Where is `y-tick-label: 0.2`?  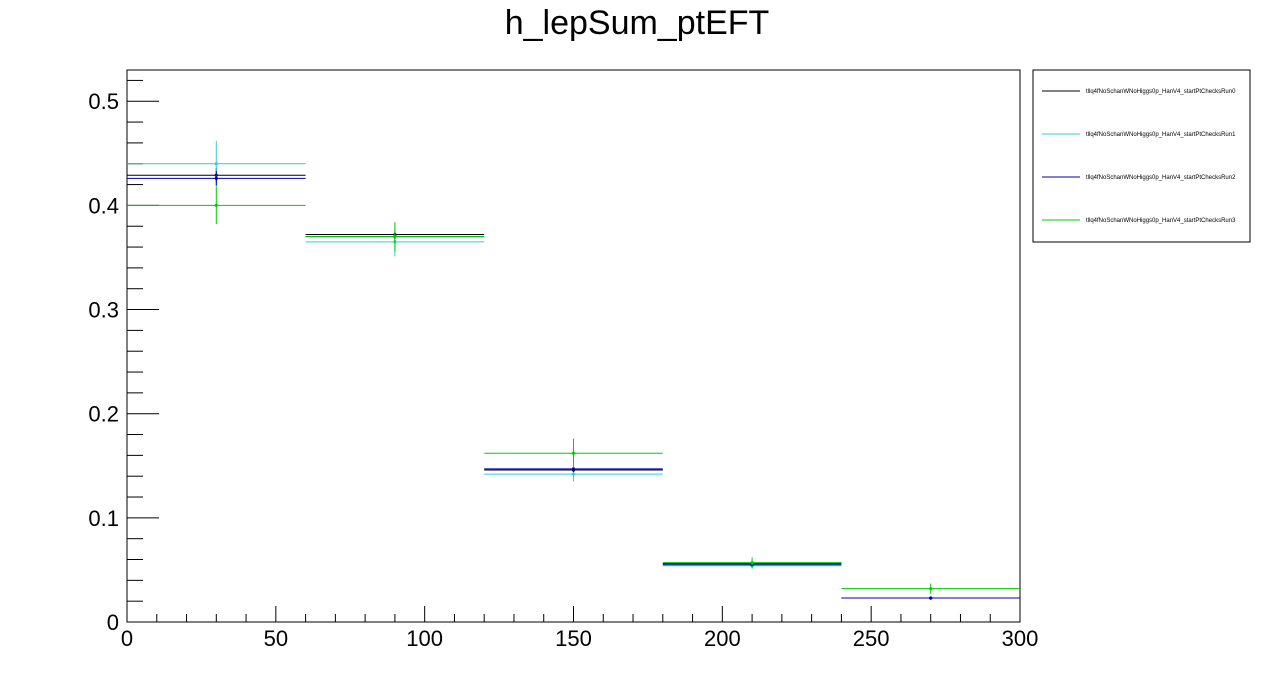
y-tick-label: 0.2 is located at coordinates (103, 414).